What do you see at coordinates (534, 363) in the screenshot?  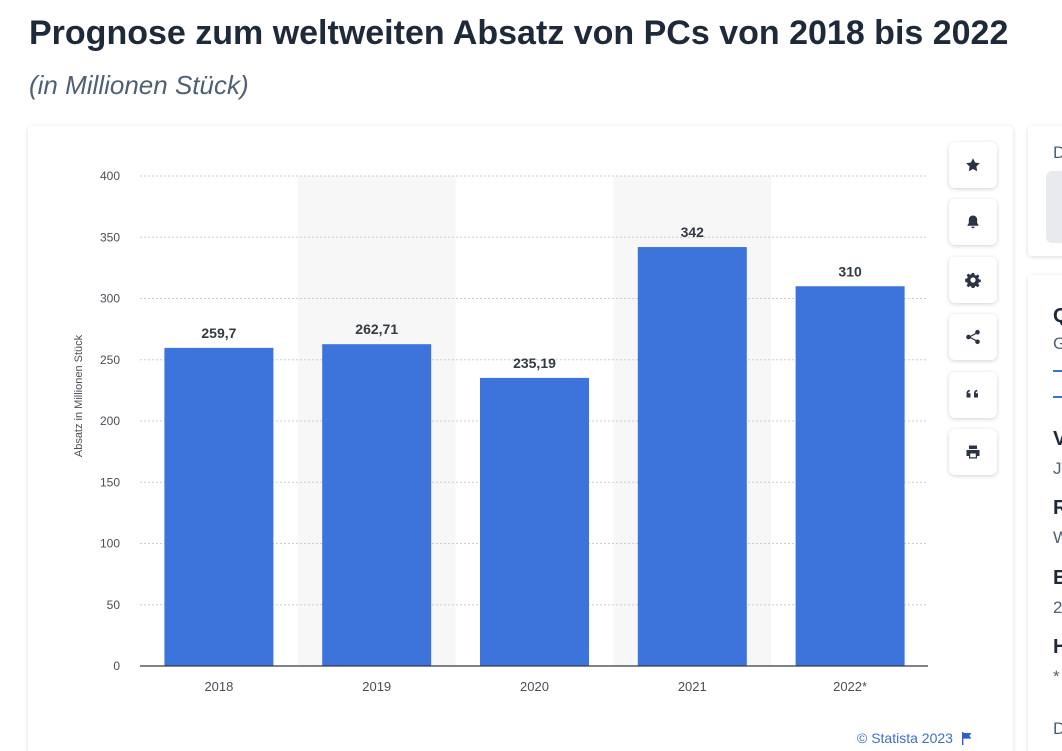 I see `data-label: 235,19` at bounding box center [534, 363].